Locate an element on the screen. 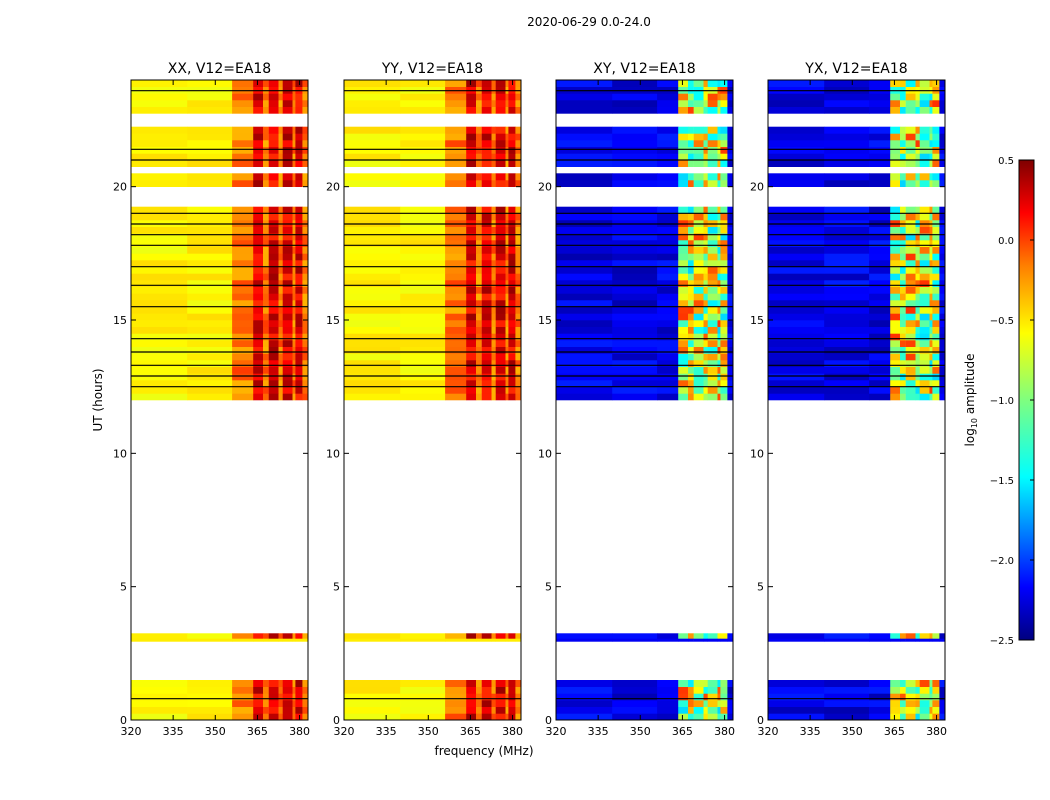 The height and width of the screenshot is (800, 1050). x-tick-label: 380 is located at coordinates (299, 731).